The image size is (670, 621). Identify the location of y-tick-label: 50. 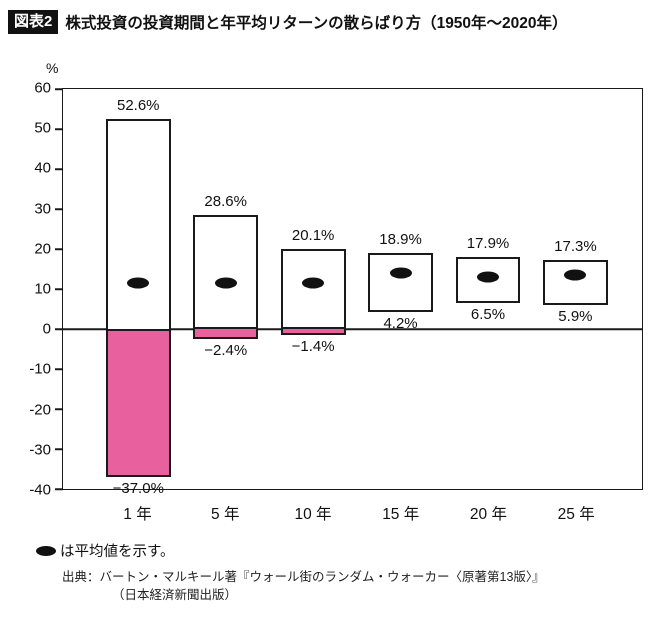
(42, 128).